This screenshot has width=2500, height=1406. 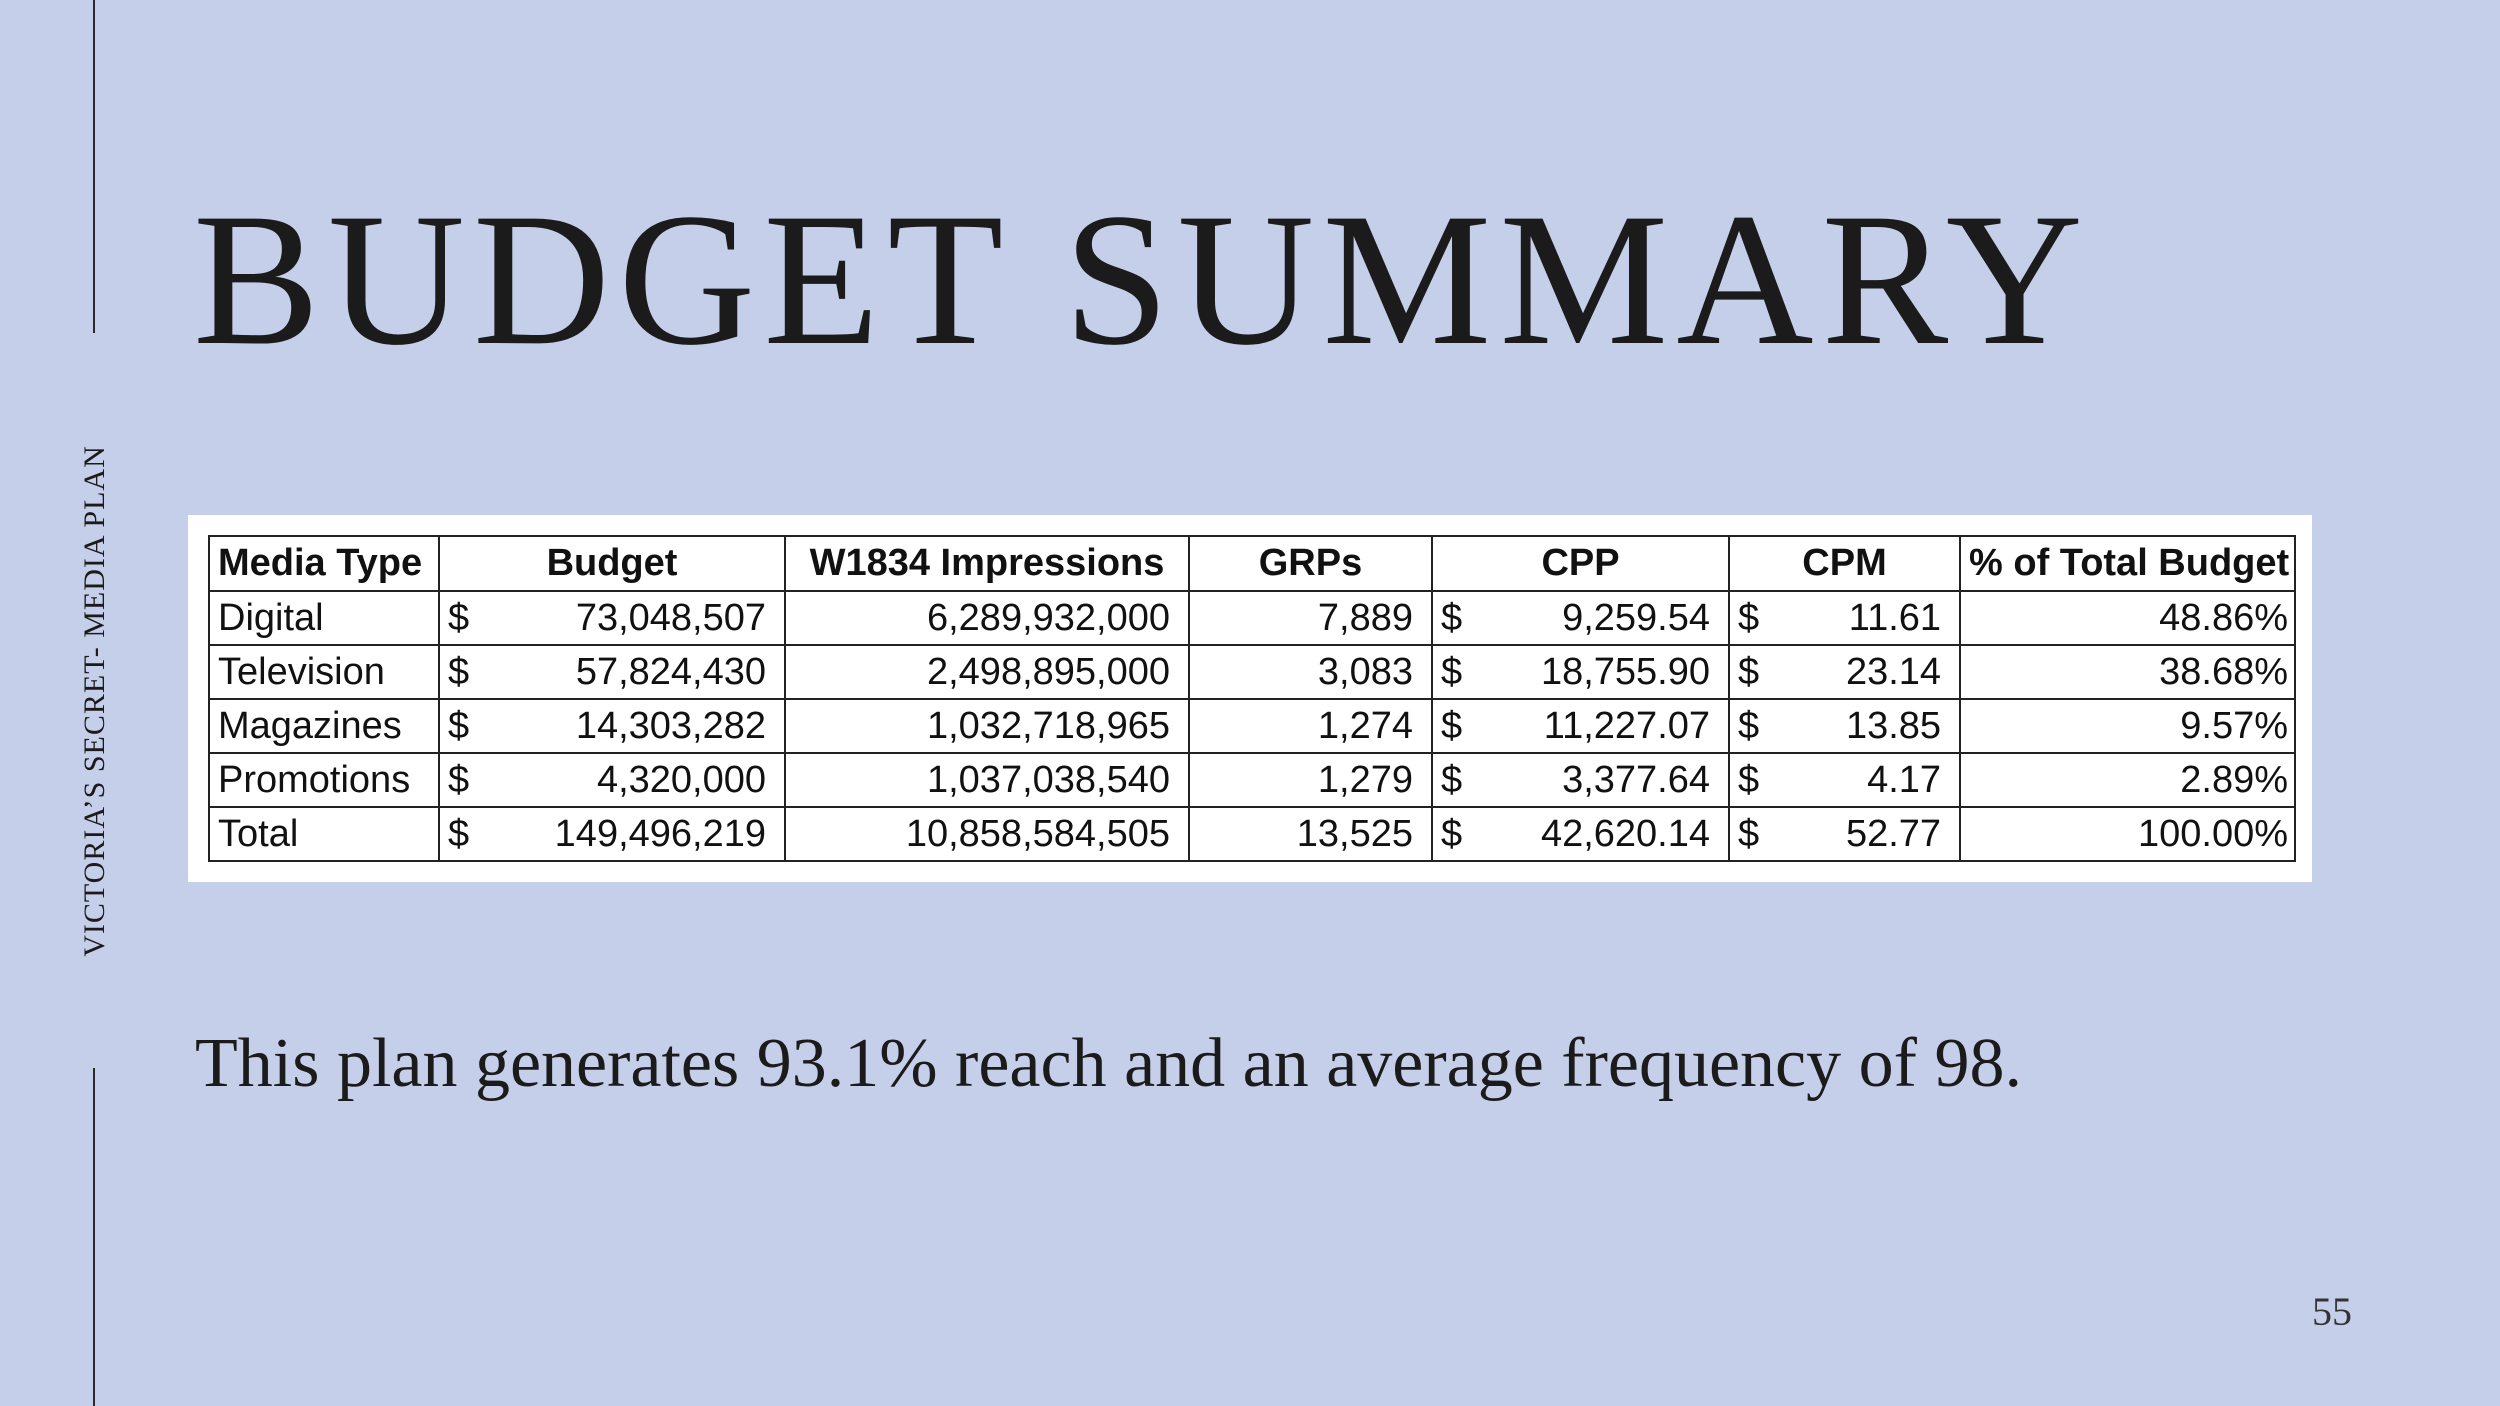 I want to click on cell-cpm: 23.14, so click(x=1874, y=672).